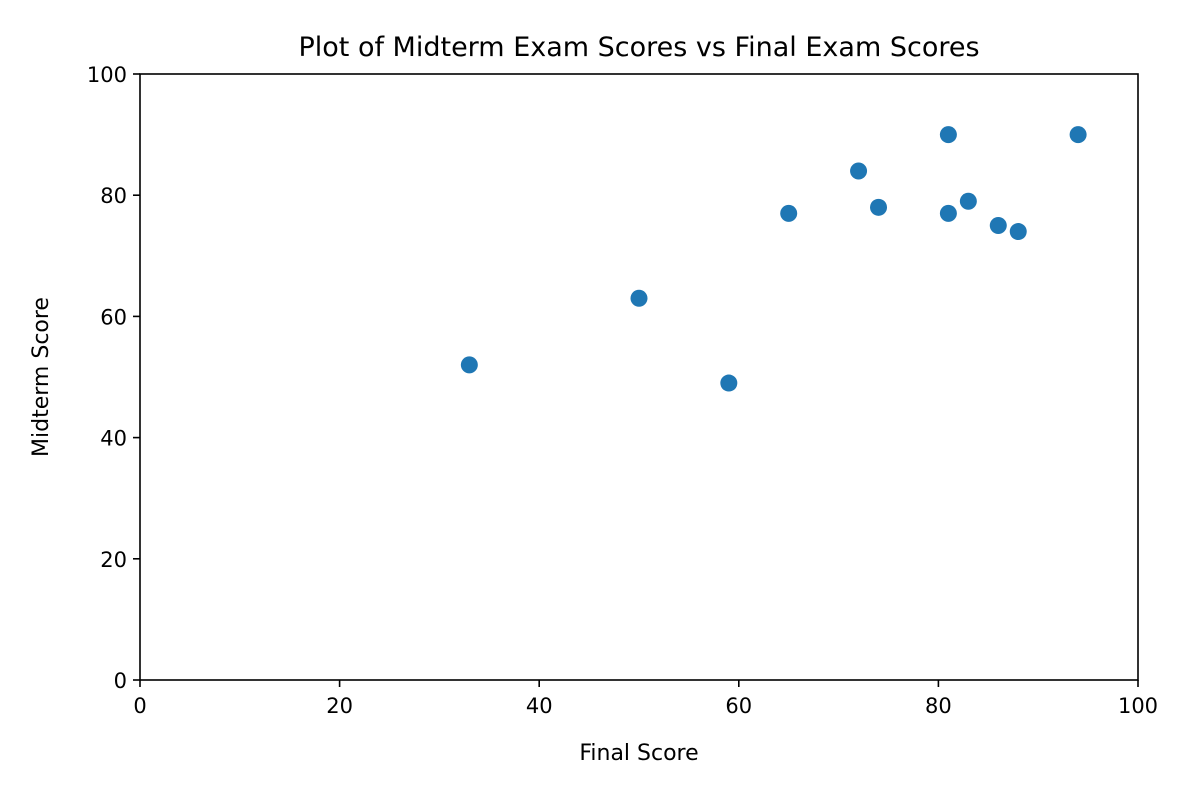  What do you see at coordinates (139, 706) in the screenshot?
I see `x-tick-label: 0` at bounding box center [139, 706].